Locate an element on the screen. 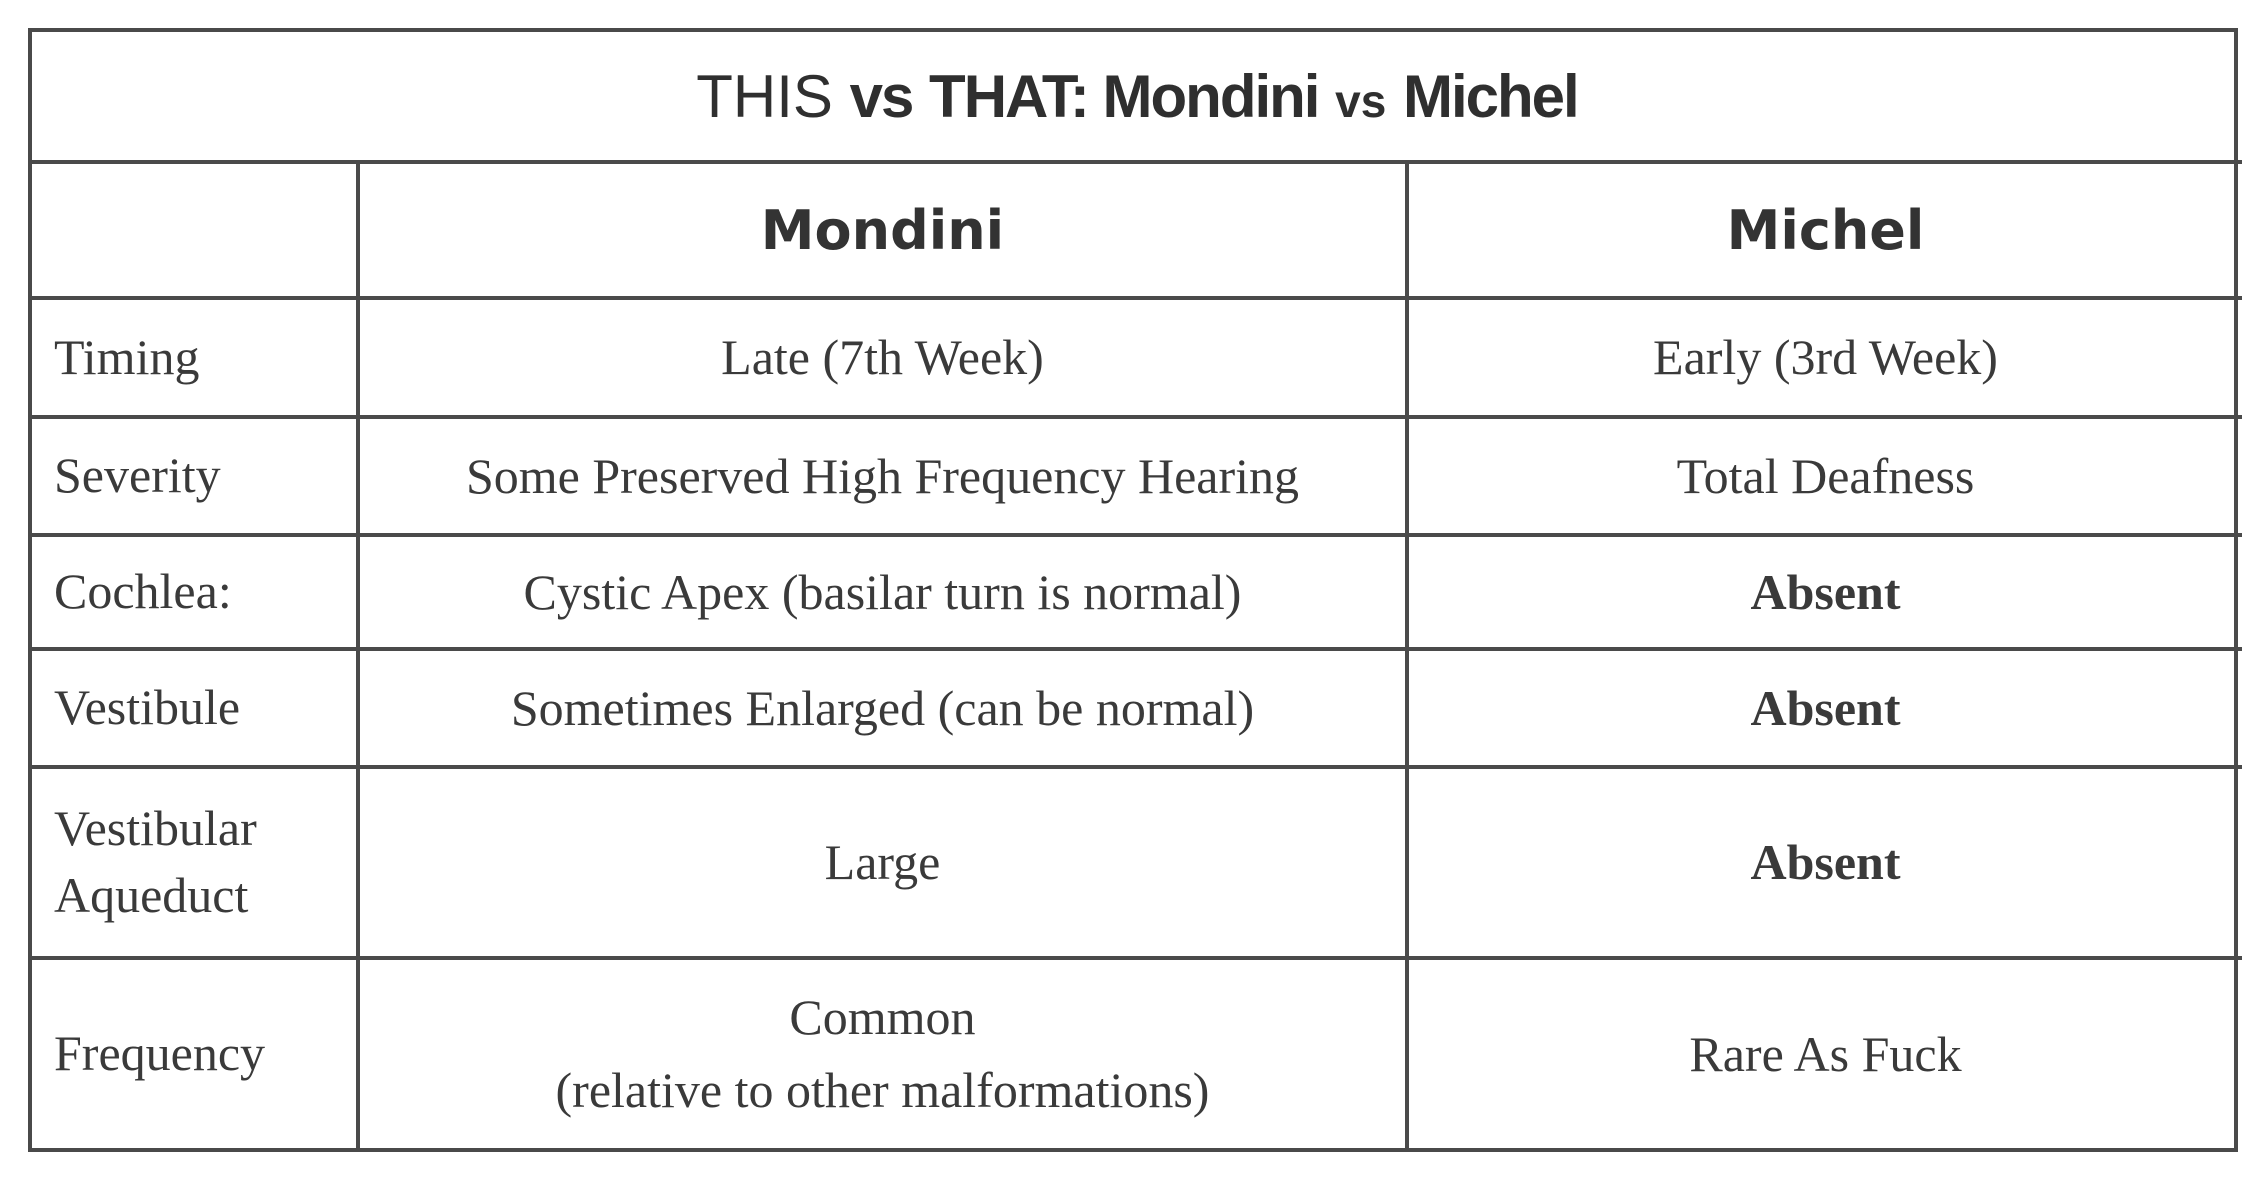 Image resolution: width=2264 pixels, height=1182 pixels. table-title: THIS vs THAT: Mondini vs Michel is located at coordinates (1137, 98).